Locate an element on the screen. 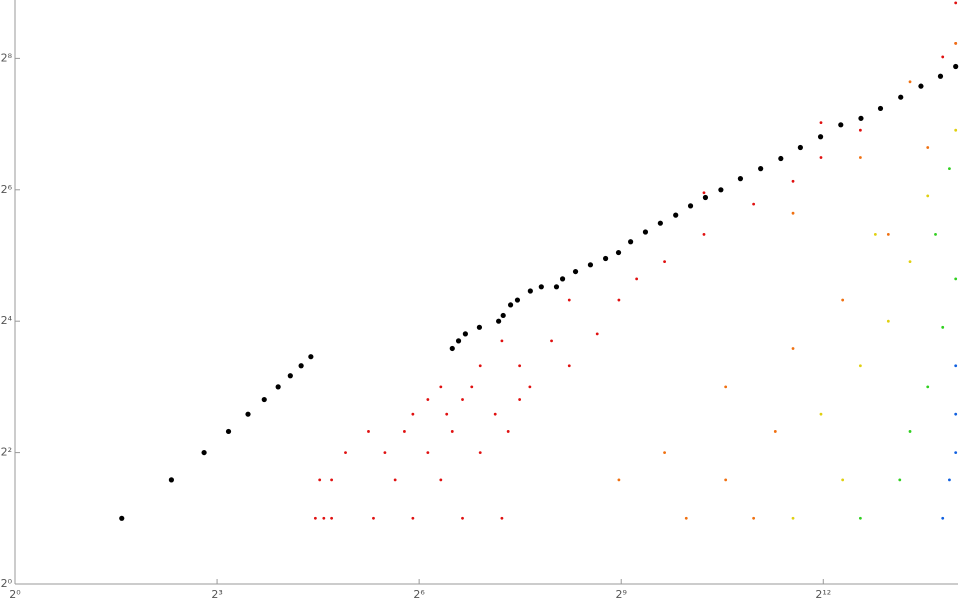 This screenshot has height=603, width=960. x-tick-label: 2³ is located at coordinates (216, 594).